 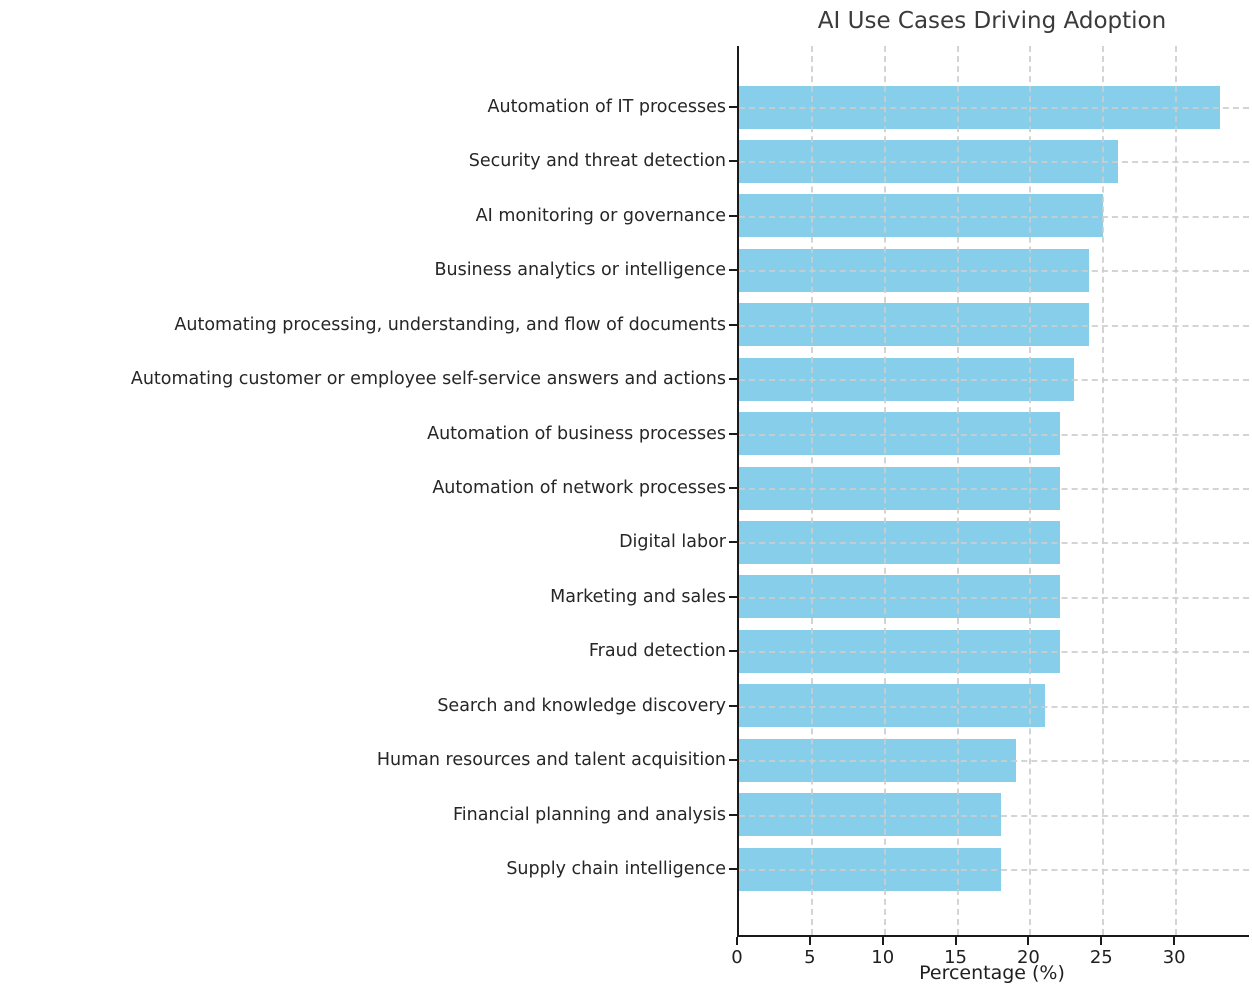 I want to click on x-tick-label: 20, so click(x=1028, y=957).